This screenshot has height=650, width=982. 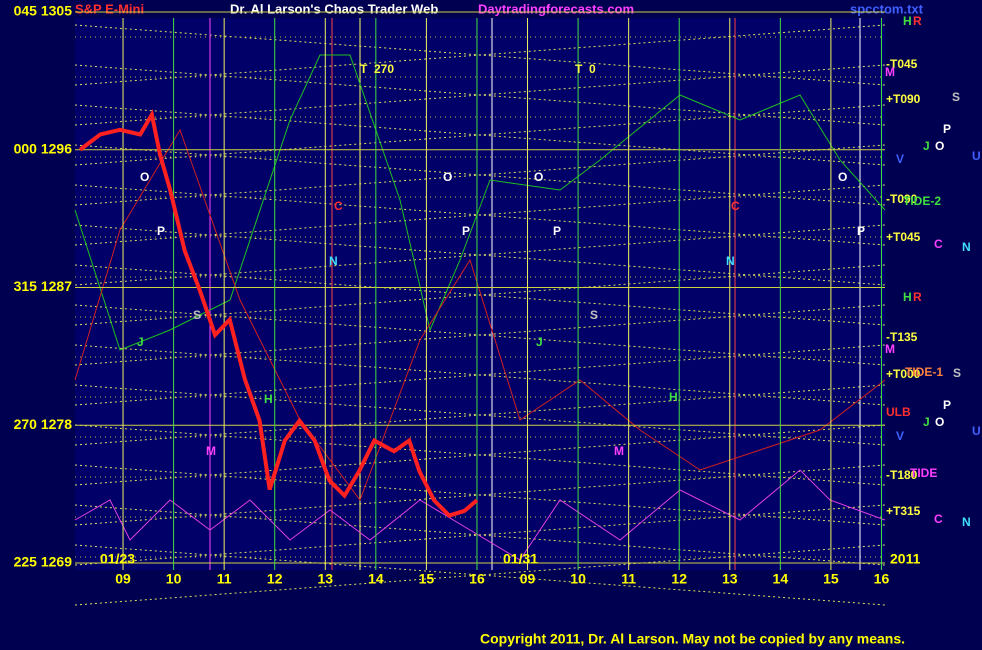 I want to click on y-tick-label: 000 1296, so click(x=43, y=148).